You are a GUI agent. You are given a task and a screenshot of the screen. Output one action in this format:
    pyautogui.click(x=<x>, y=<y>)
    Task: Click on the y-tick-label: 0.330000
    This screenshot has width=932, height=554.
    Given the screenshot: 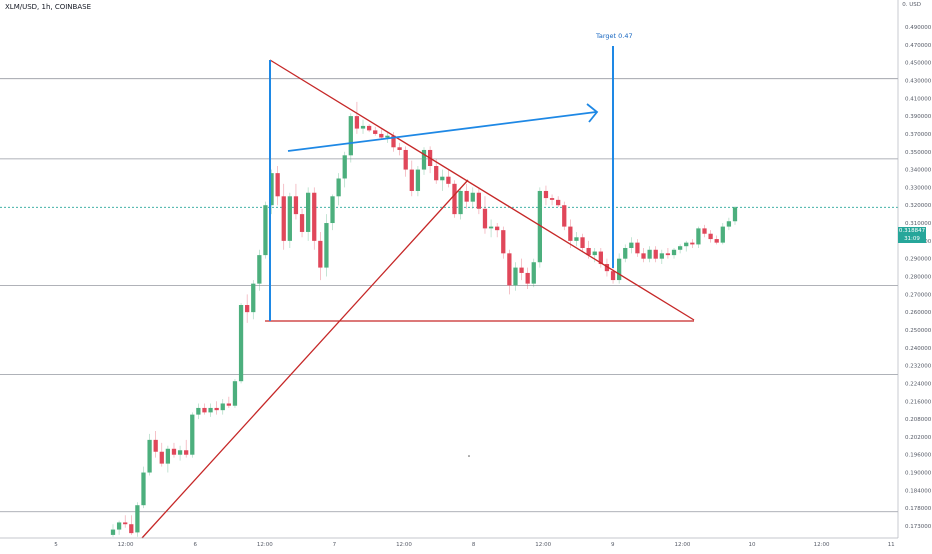 What is the action you would take?
    pyautogui.click(x=918, y=188)
    